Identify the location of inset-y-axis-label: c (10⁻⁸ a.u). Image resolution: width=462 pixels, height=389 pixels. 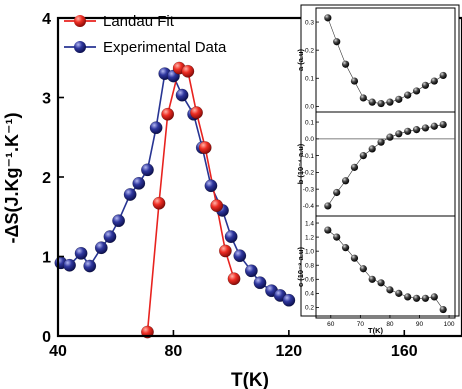
(300, 266).